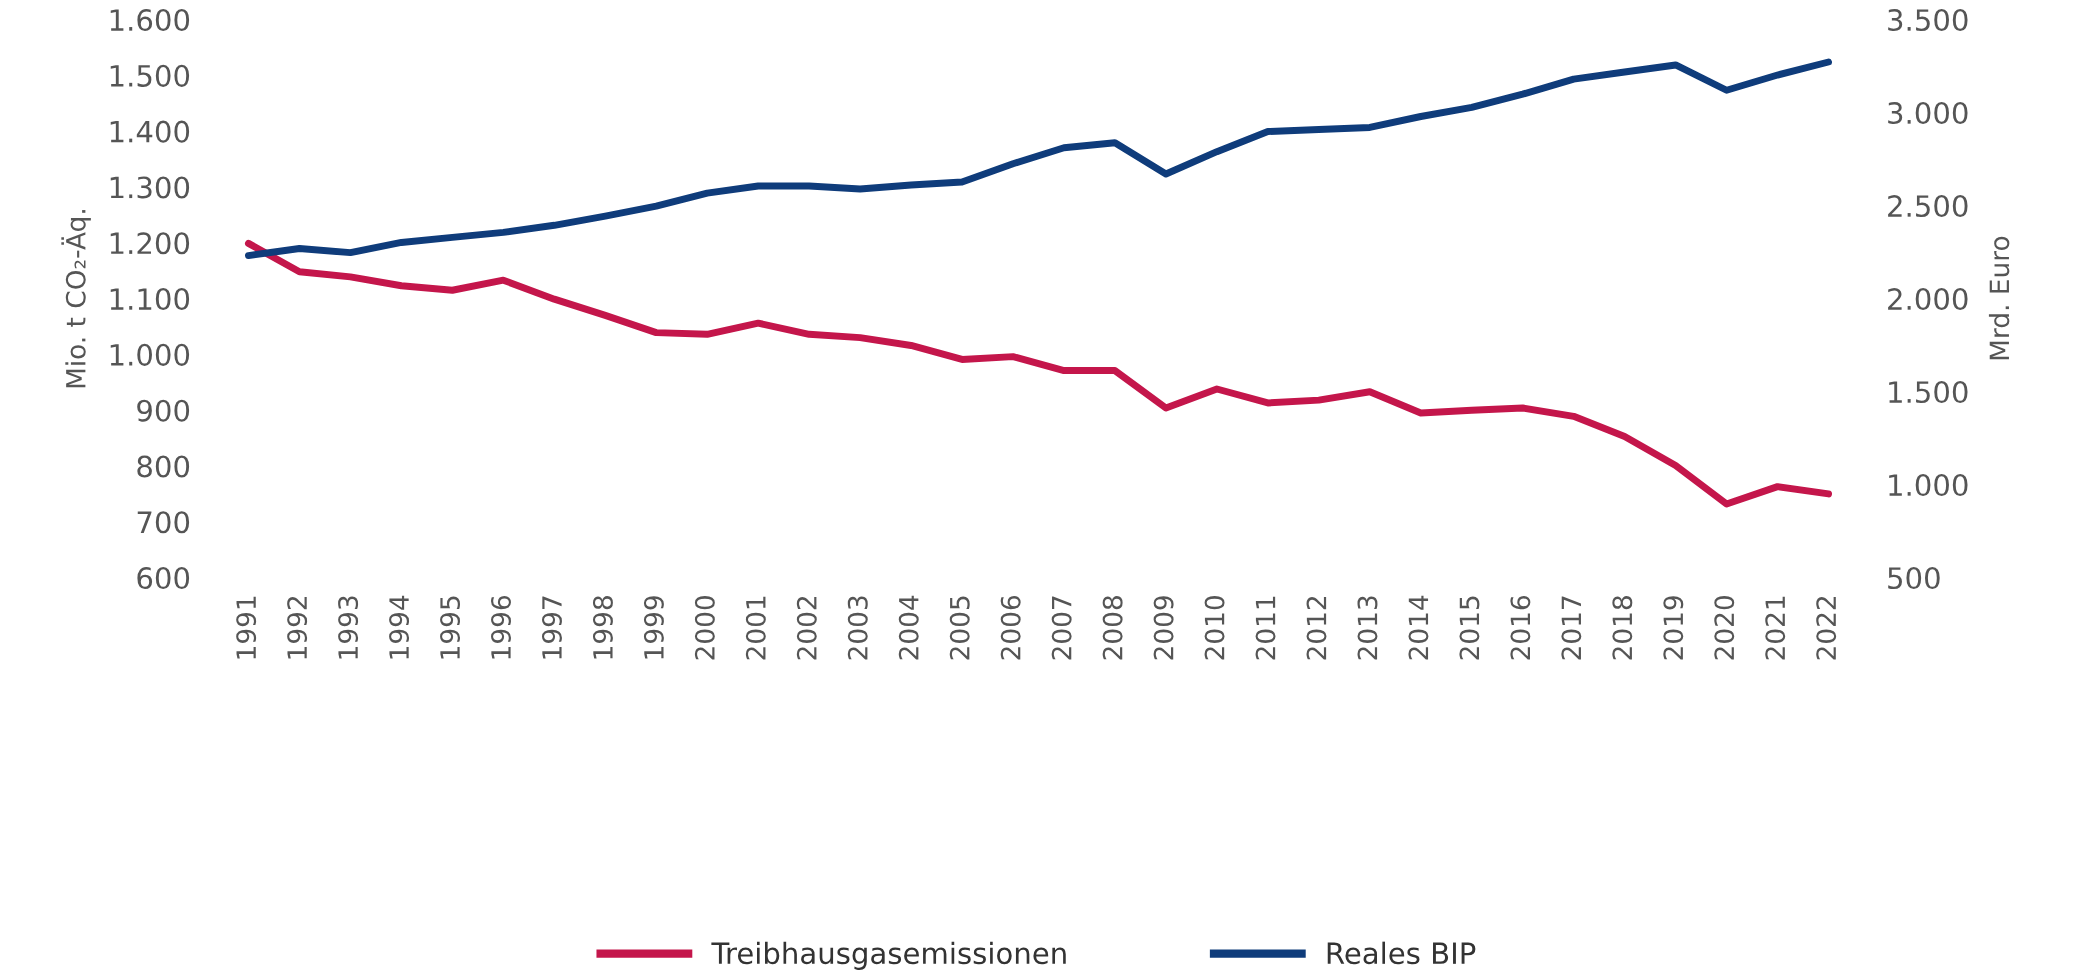  What do you see at coordinates (1061, 628) in the screenshot?
I see `x-tick-label: 2007` at bounding box center [1061, 628].